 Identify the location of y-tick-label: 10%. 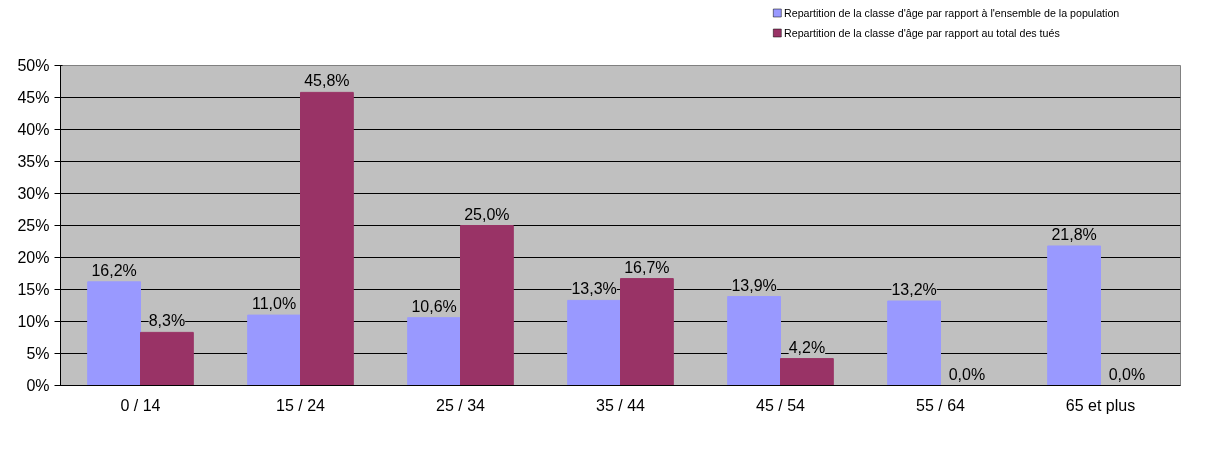
(33, 321).